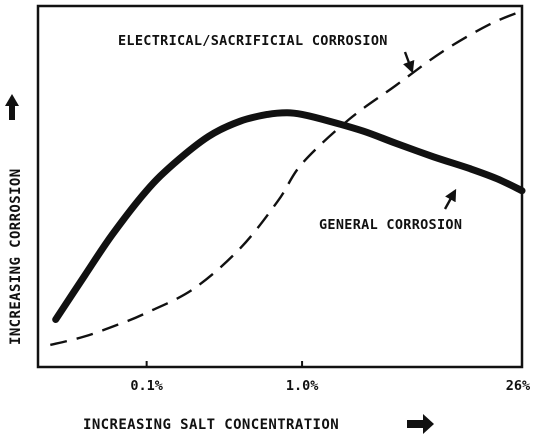 This screenshot has width=536, height=440. Describe the element at coordinates (12, 107) in the screenshot. I see `up-arrow-icon` at that location.